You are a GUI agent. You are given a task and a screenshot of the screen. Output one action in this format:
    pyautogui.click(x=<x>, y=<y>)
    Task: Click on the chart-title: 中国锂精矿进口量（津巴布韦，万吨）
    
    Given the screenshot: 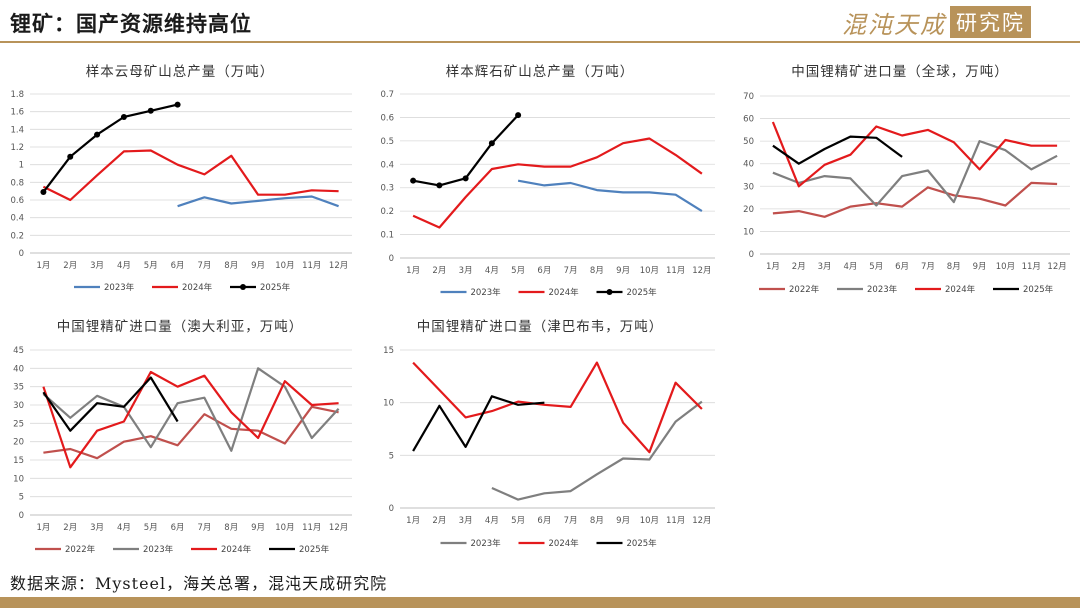 What is the action you would take?
    pyautogui.click(x=540, y=327)
    